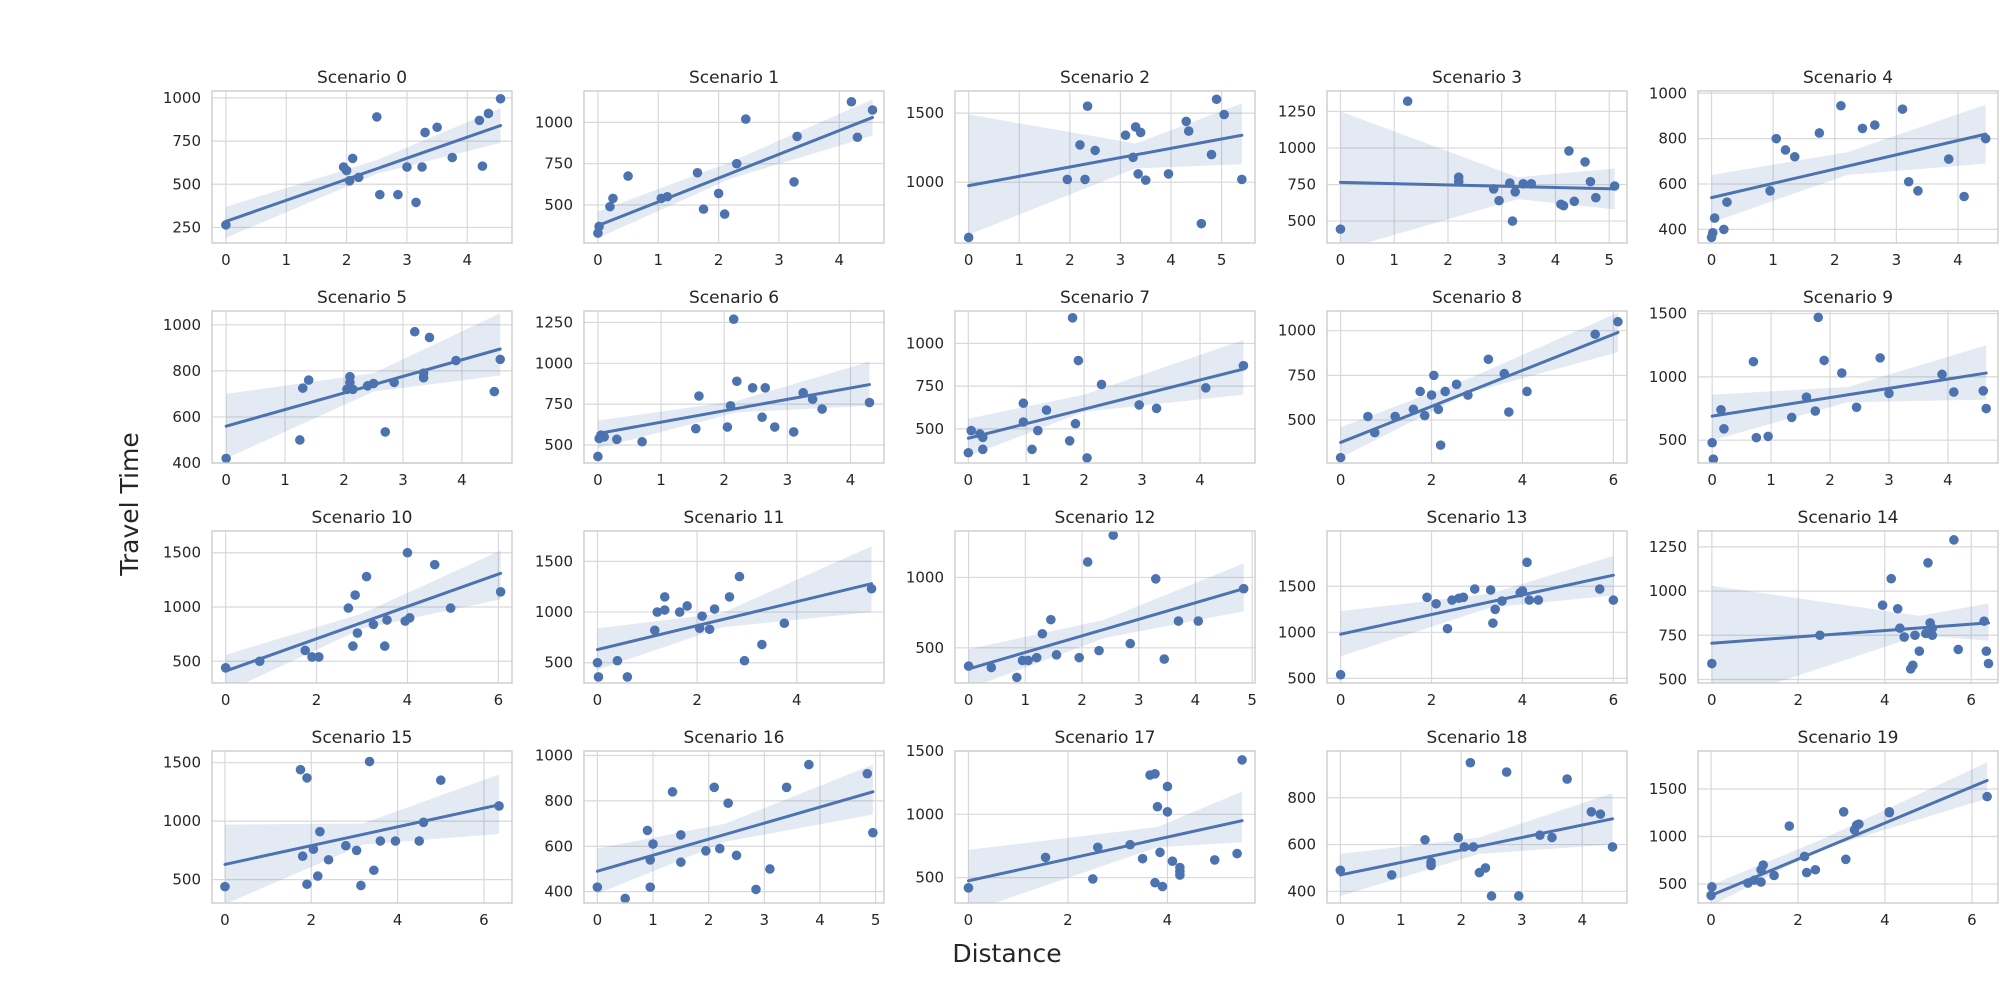  What do you see at coordinates (129, 504) in the screenshot?
I see `y-axis-label: Travel Time` at bounding box center [129, 504].